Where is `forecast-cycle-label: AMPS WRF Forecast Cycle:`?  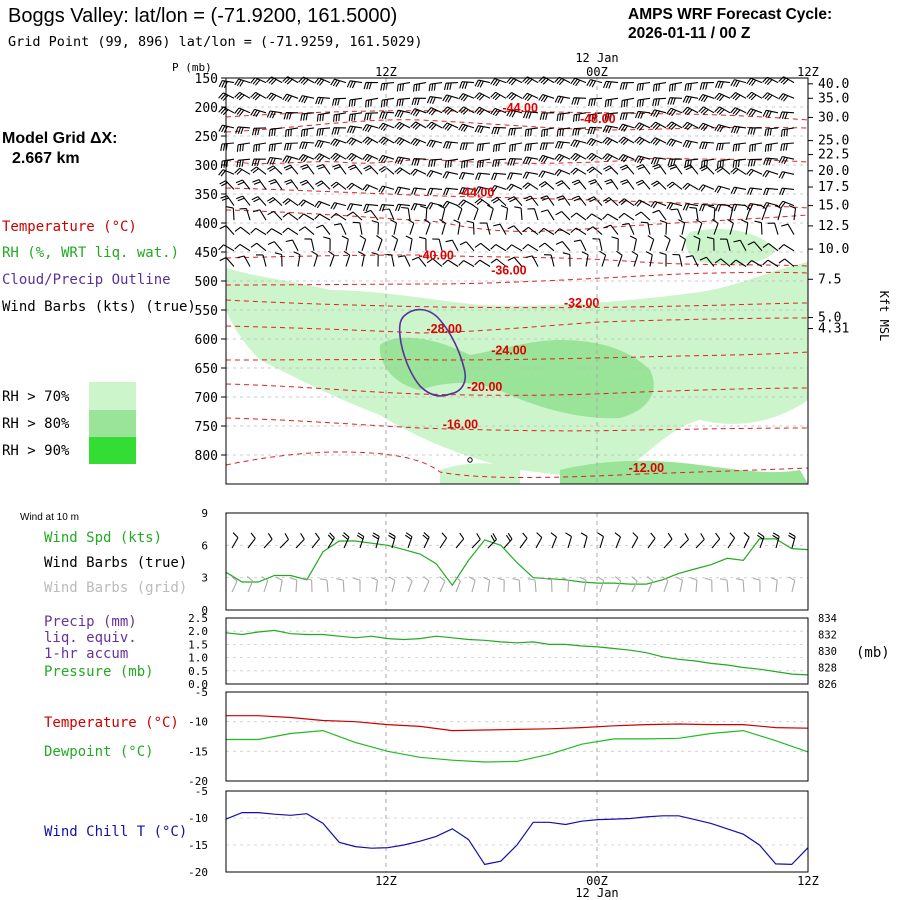
forecast-cycle-label: AMPS WRF Forecast Cycle: is located at coordinates (730, 14).